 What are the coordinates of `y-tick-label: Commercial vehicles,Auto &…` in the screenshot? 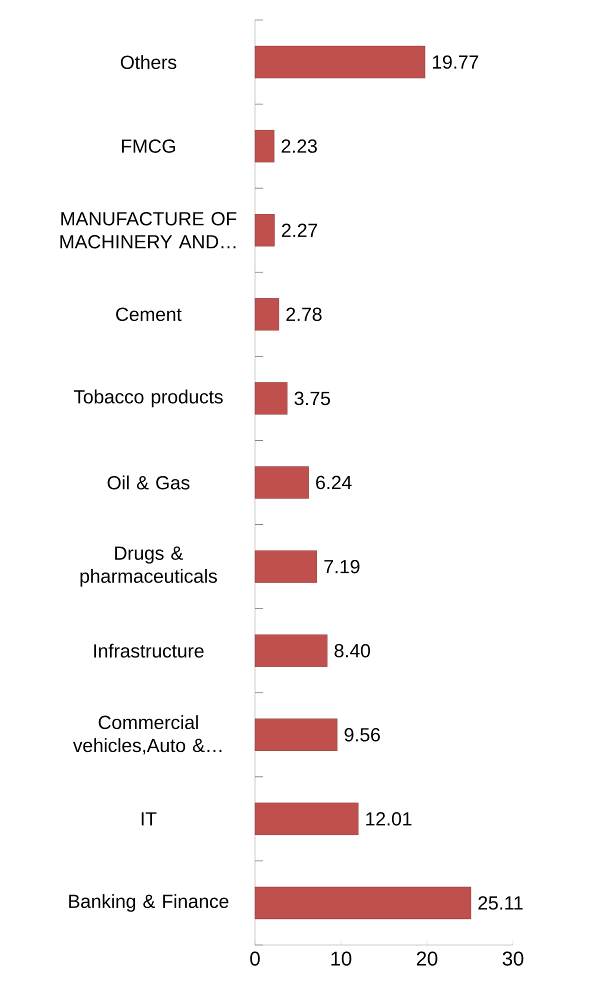 It's located at (147, 734).